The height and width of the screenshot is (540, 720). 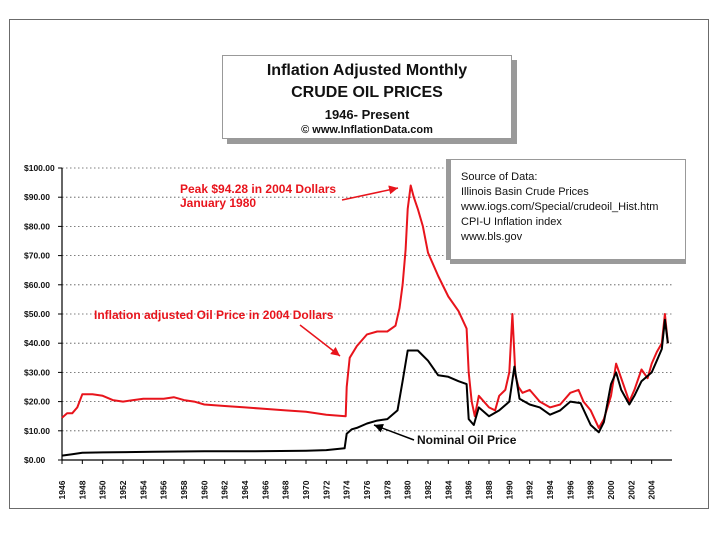 What do you see at coordinates (347, 489) in the screenshot?
I see `x-tick-label: 1974` at bounding box center [347, 489].